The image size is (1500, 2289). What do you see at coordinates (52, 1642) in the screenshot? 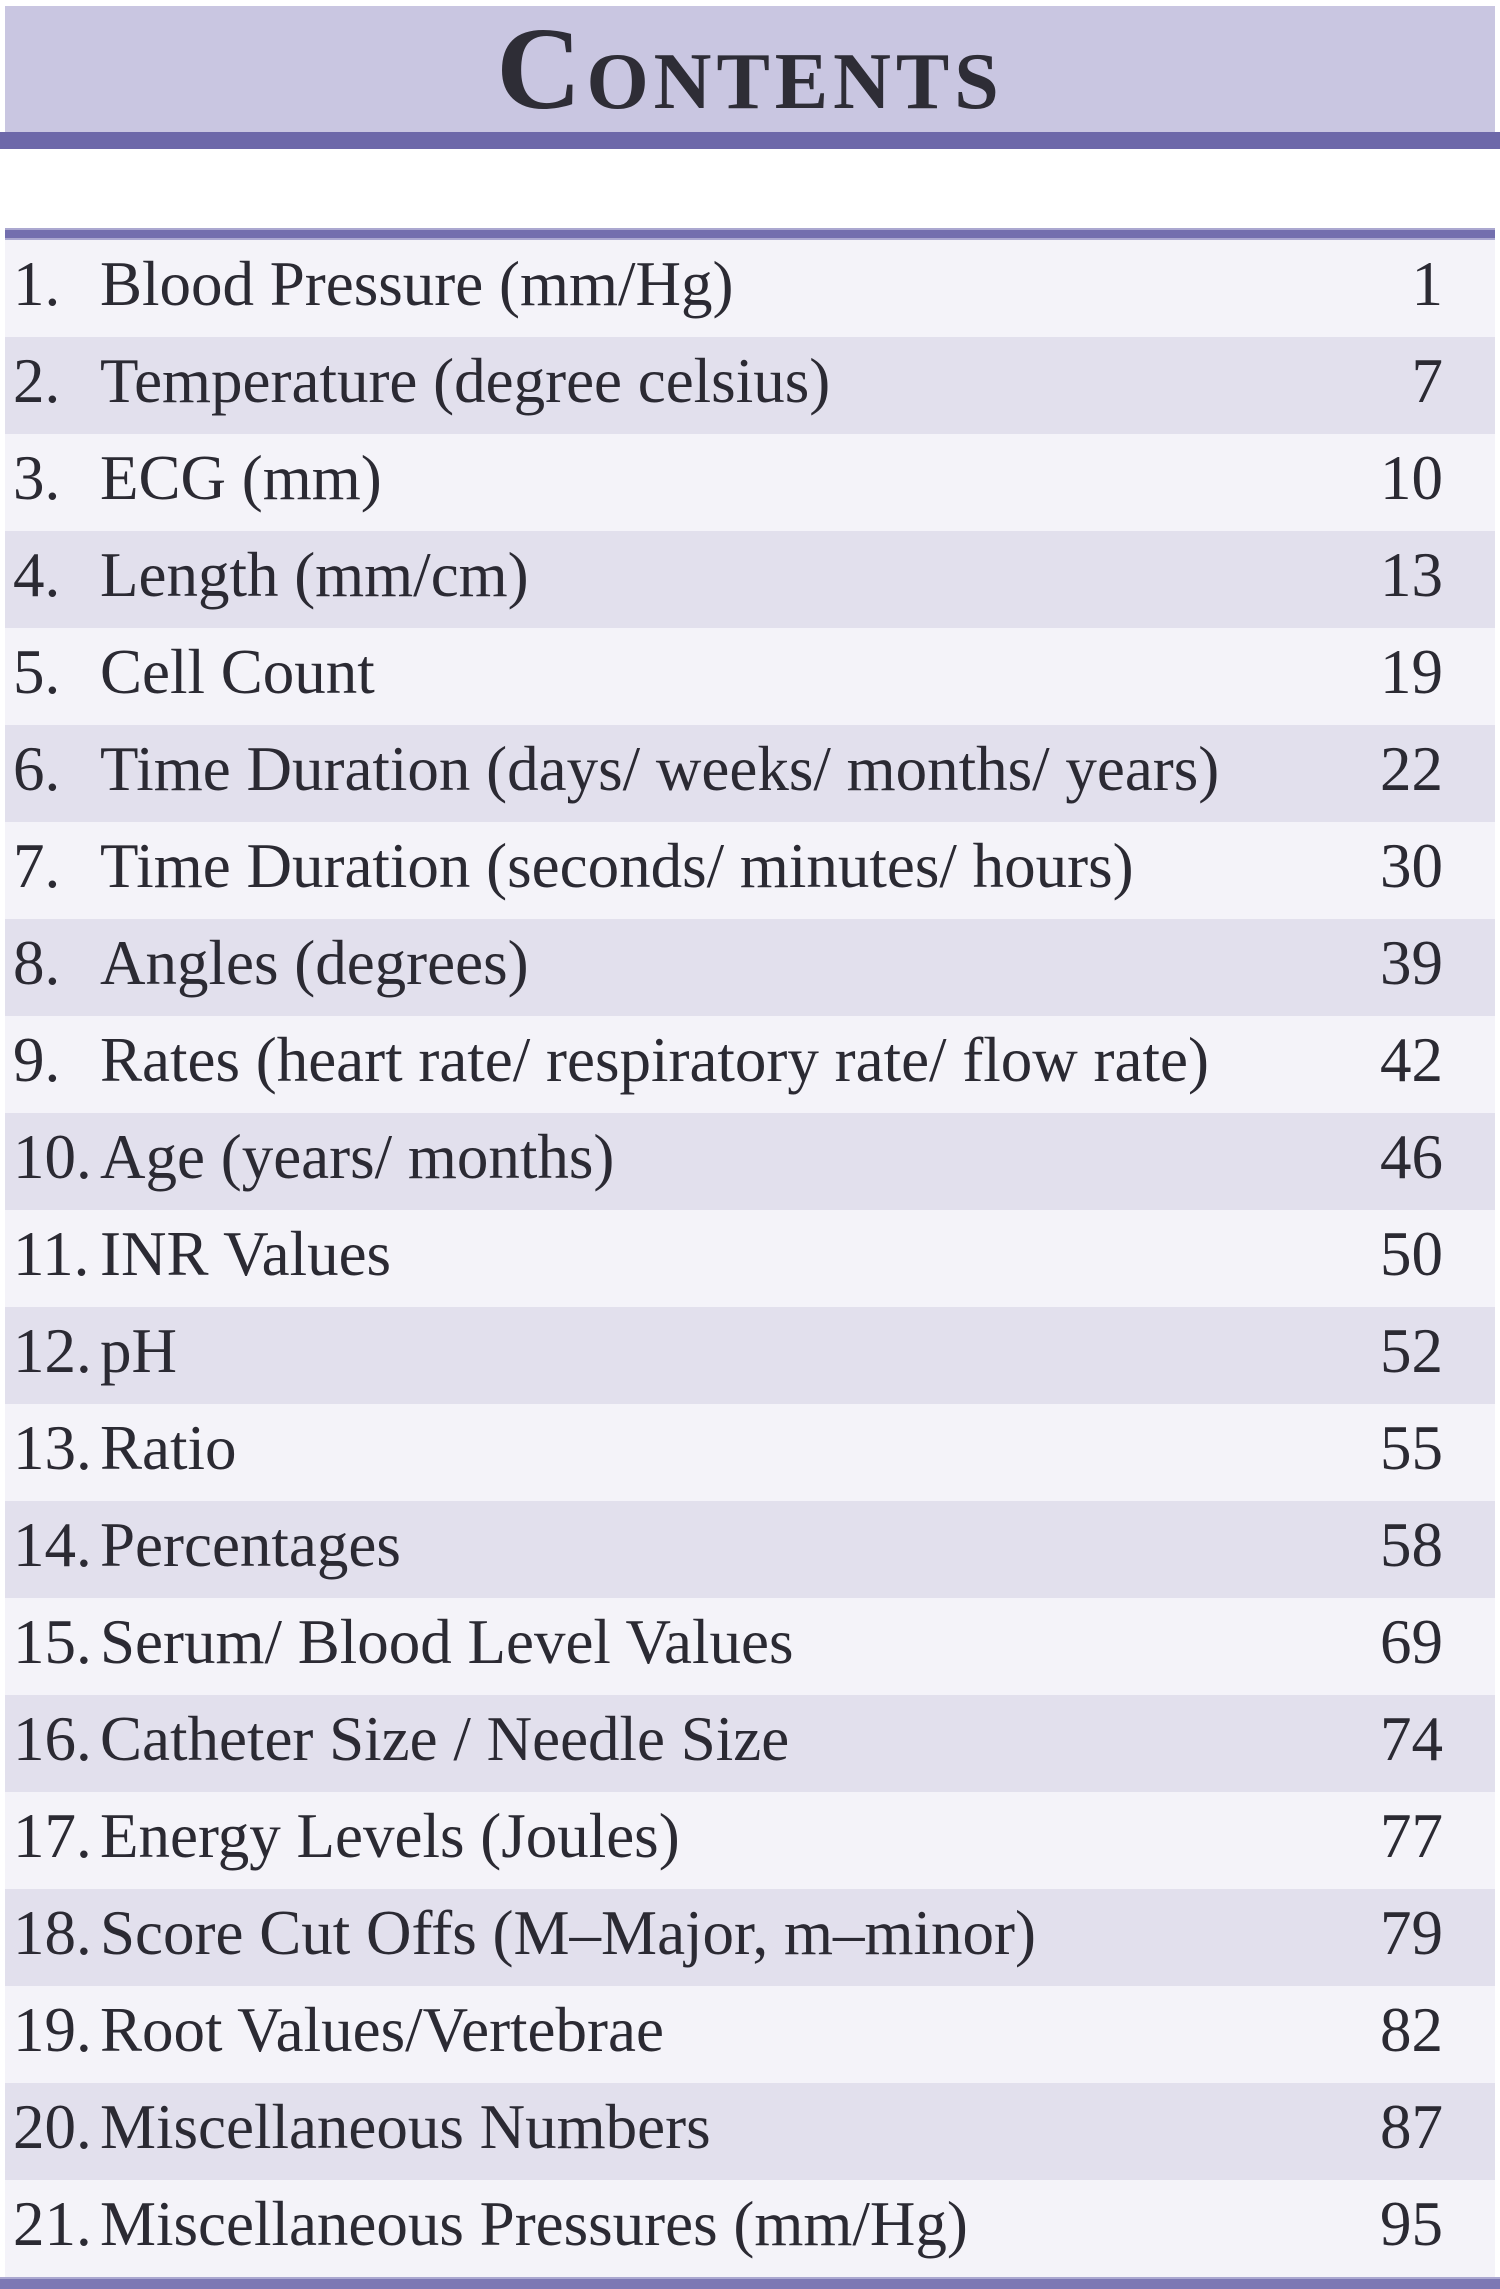
I see `toc-entry-number: 15.` at bounding box center [52, 1642].